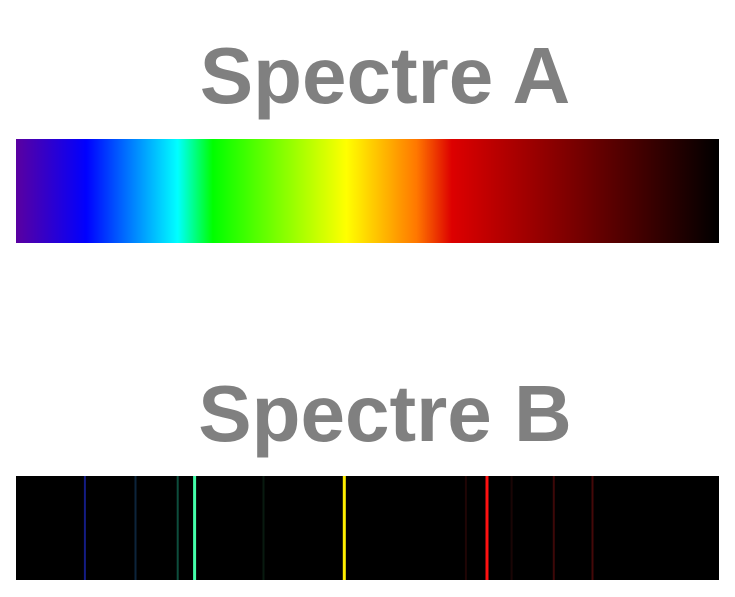  I want to click on spectrum-a-title: Spectre A, so click(385, 75).